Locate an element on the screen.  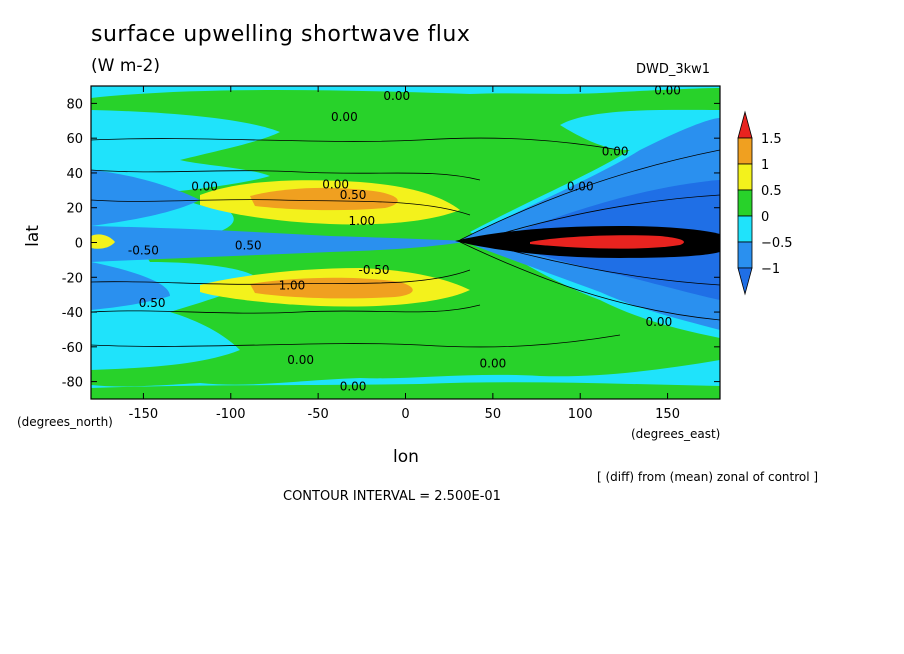
y-tick-label: 20 is located at coordinates (74, 209).